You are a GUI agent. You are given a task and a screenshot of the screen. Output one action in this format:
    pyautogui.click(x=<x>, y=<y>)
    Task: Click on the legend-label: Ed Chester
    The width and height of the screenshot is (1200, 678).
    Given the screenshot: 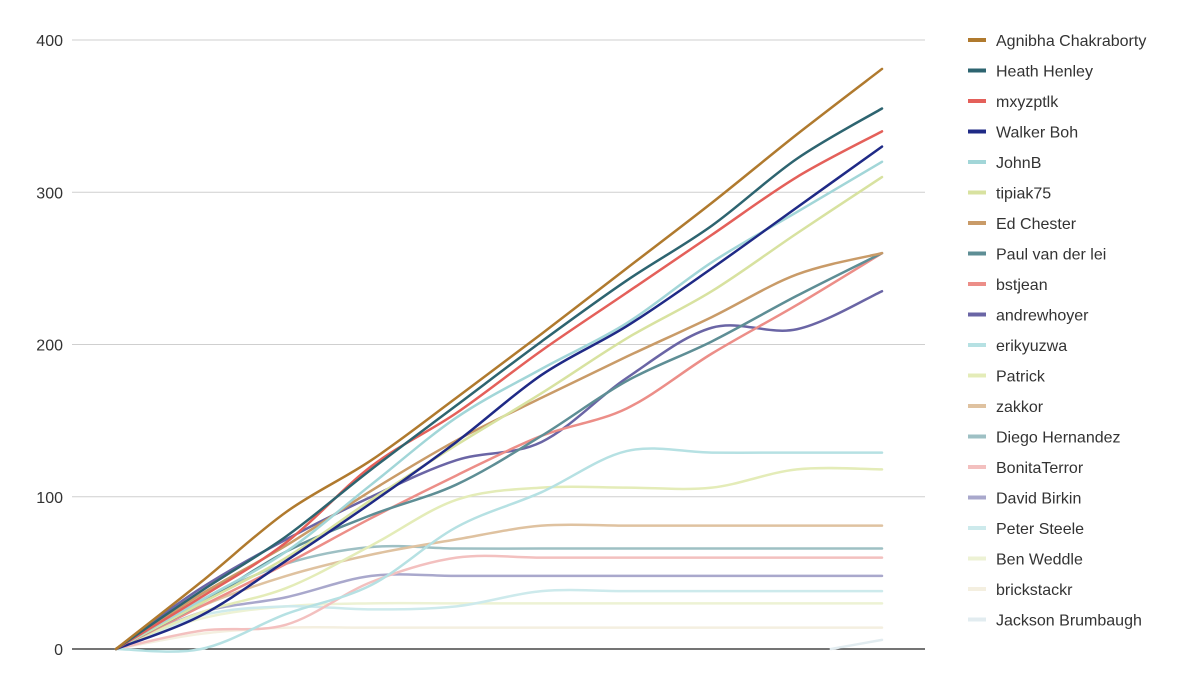 What is the action you would take?
    pyautogui.click(x=1036, y=224)
    